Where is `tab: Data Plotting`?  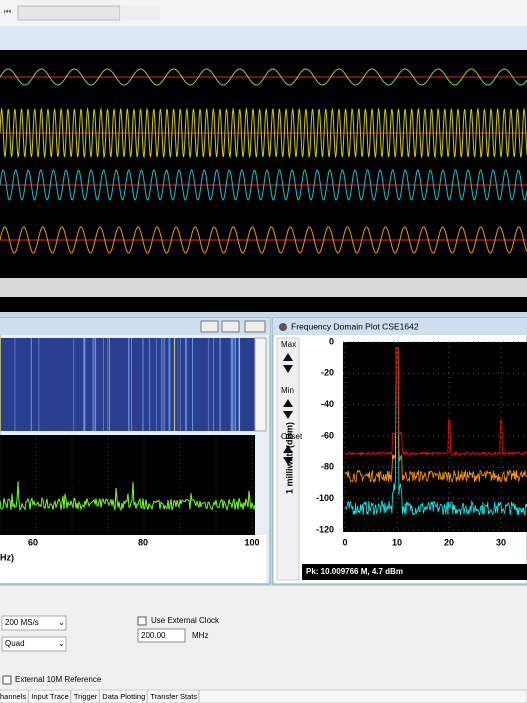
tab: Data Plotting is located at coordinates (123, 696).